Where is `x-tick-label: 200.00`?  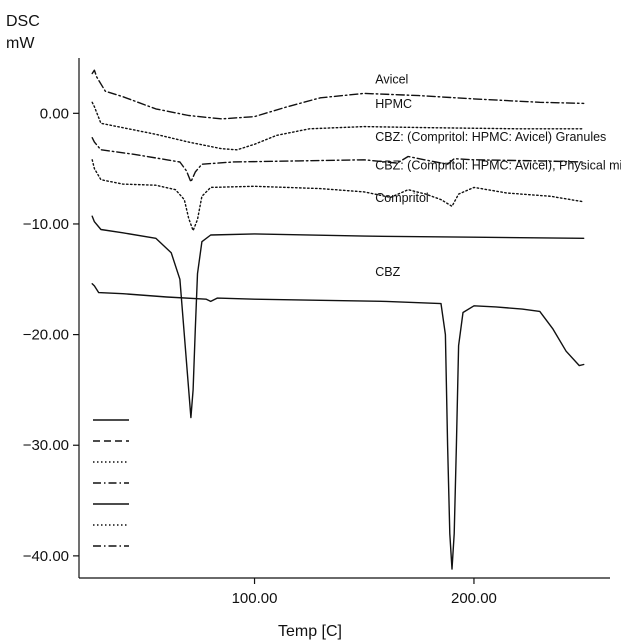
x-tick-label: 200.00 is located at coordinates (474, 598).